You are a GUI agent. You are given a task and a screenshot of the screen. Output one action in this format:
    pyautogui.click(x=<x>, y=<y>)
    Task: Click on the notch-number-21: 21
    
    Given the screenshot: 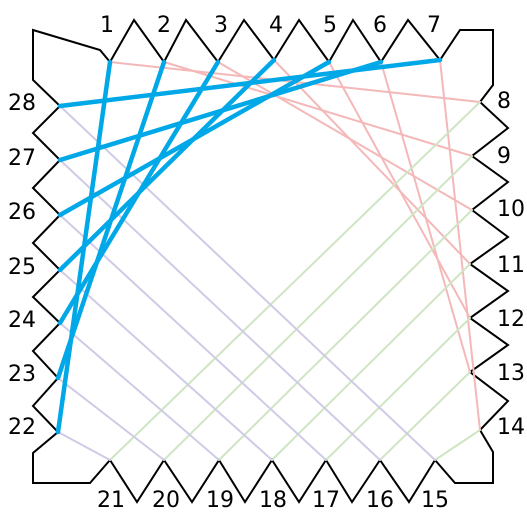 What is the action you would take?
    pyautogui.click(x=111, y=500)
    